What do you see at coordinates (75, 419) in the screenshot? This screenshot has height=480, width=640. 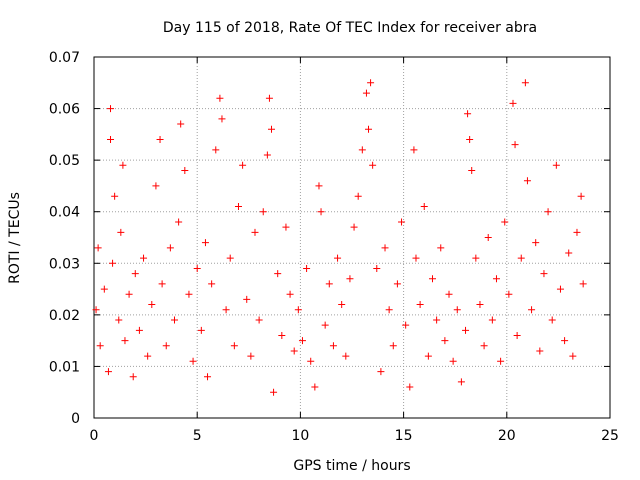 I see `y-tick-label: 0` at bounding box center [75, 419].